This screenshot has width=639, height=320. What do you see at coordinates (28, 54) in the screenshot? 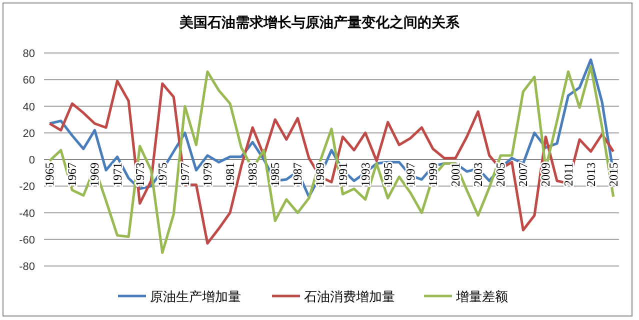
I see `y-tick-label: 80` at bounding box center [28, 54].